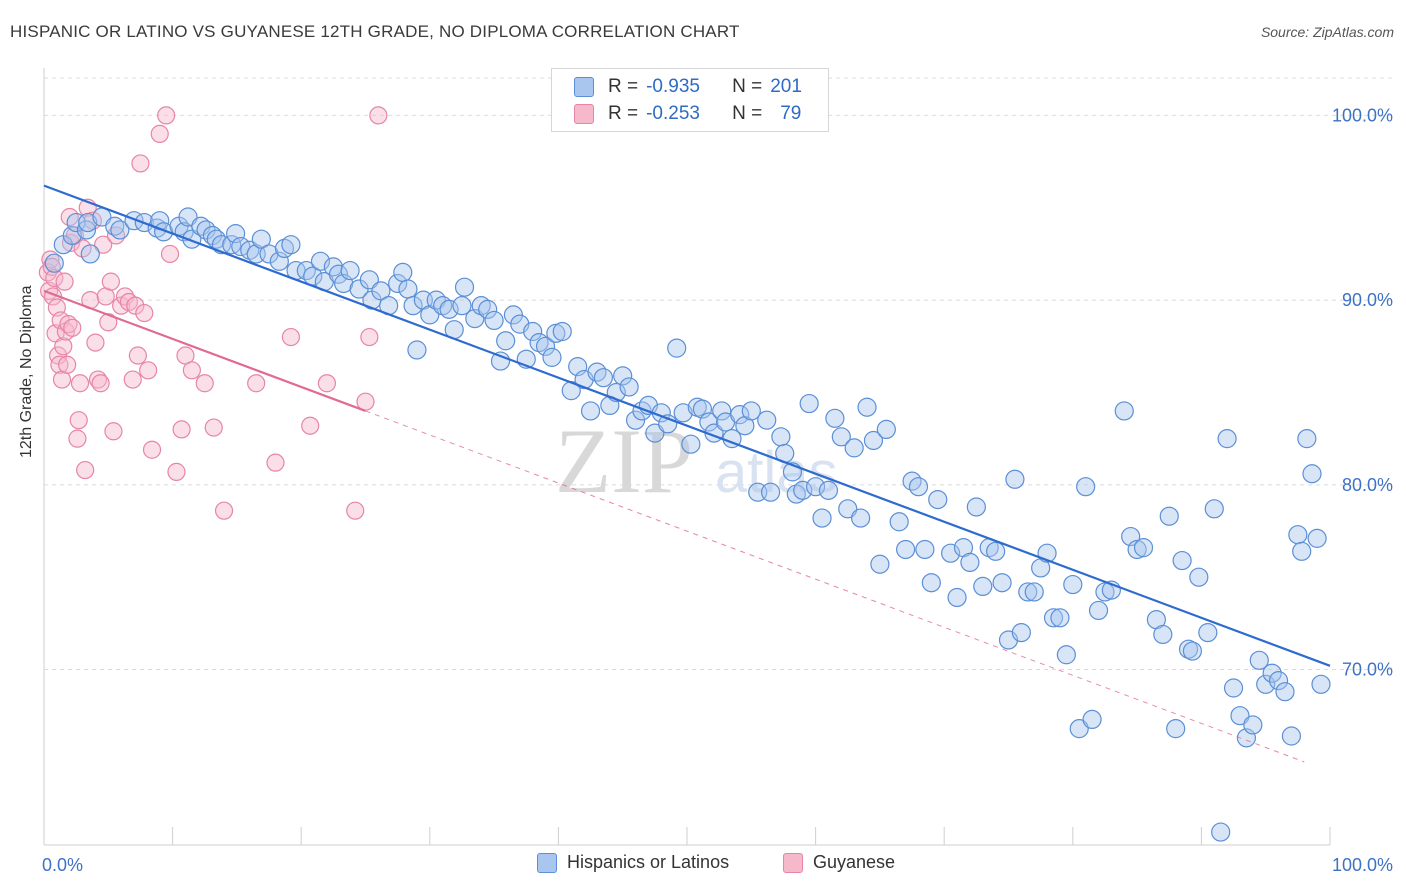 The image size is (1406, 892). What do you see at coordinates (62, 865) in the screenshot?
I see `x-tick-label: 0.0%` at bounding box center [62, 865].